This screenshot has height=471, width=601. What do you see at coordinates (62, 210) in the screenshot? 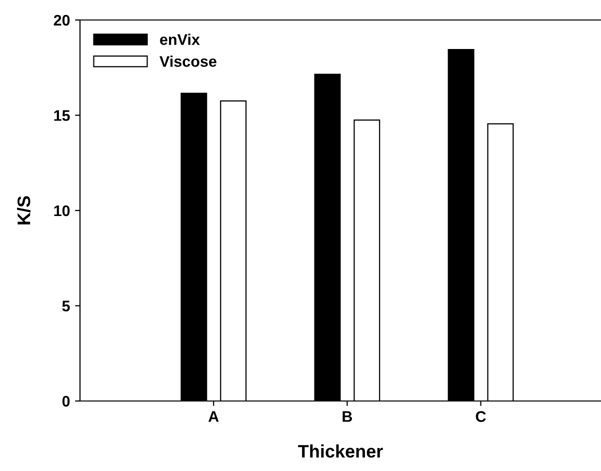
I see `y-tick-label: 10` at bounding box center [62, 210].